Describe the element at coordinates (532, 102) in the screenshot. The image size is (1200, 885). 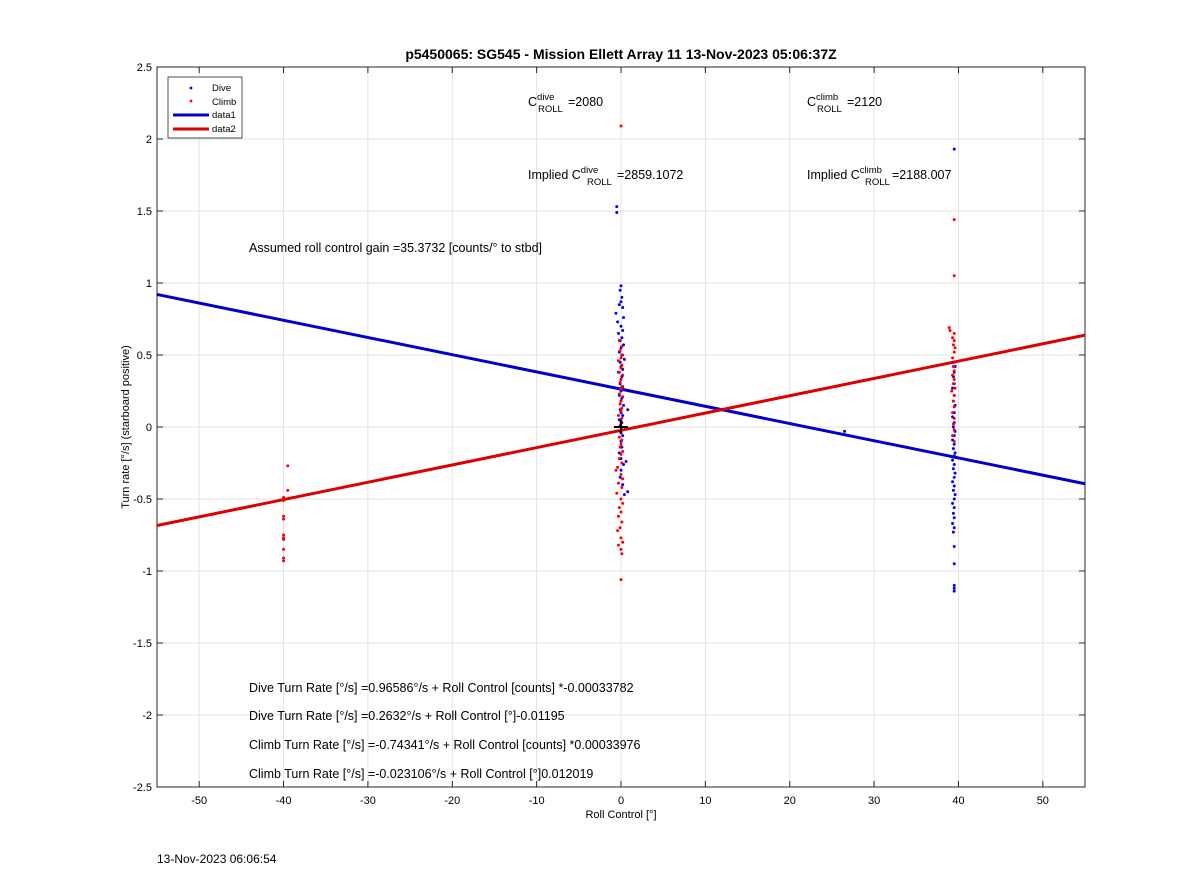
I see `c-roll-dive-base: C` at that location.